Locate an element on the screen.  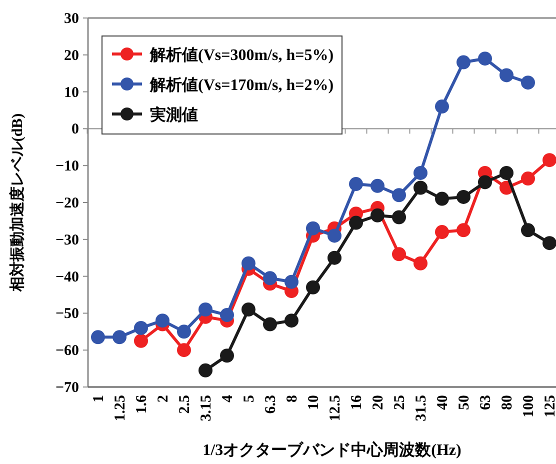
y-tick-label: 20 is located at coordinates (71, 56).